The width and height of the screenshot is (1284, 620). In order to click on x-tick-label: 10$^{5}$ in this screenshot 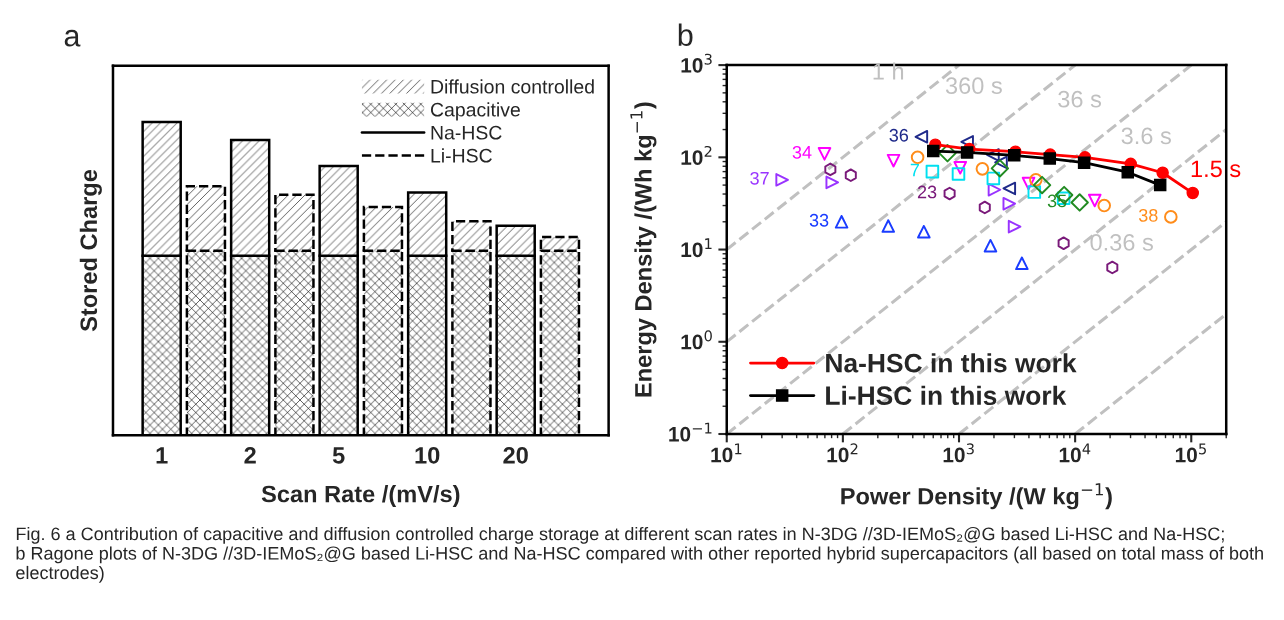, I will do `click(1190, 453)`.